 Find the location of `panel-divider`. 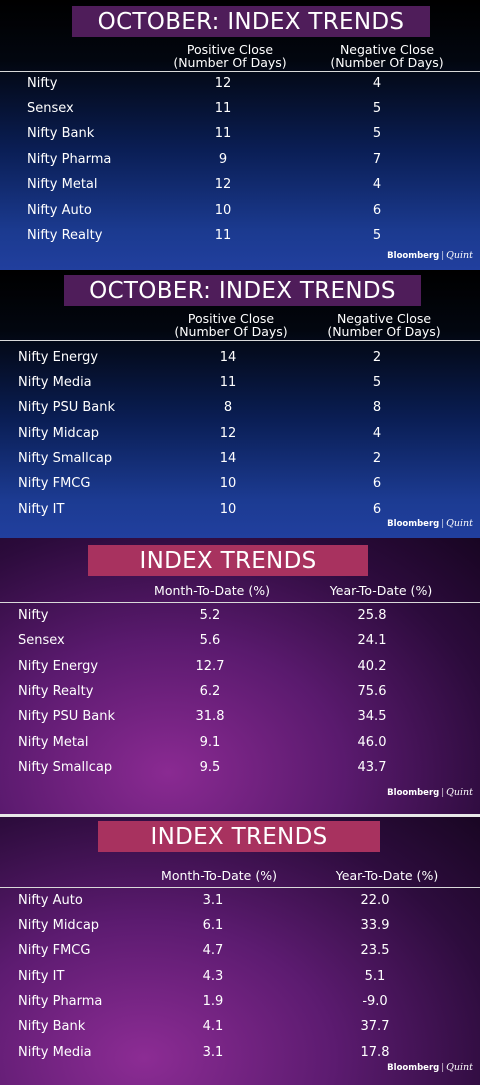

panel-divider is located at coordinates (240, 815).